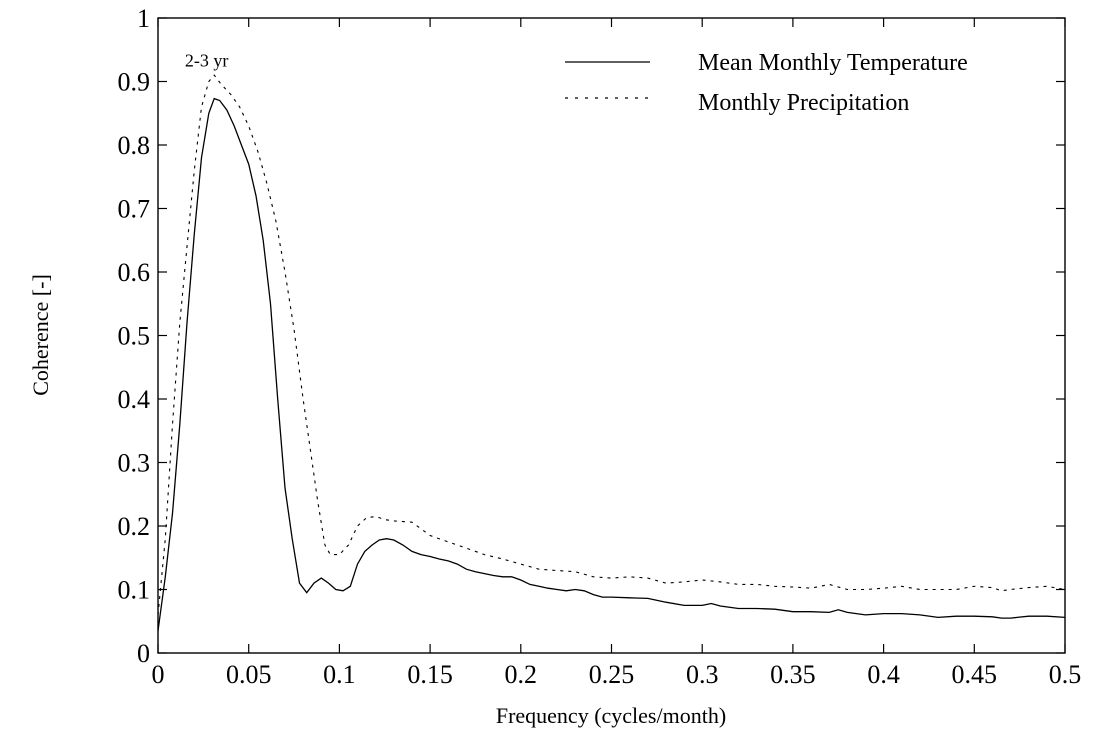 This screenshot has width=1095, height=733. Describe the element at coordinates (134, 82) in the screenshot. I see `y-tick-label: 0.9` at that location.